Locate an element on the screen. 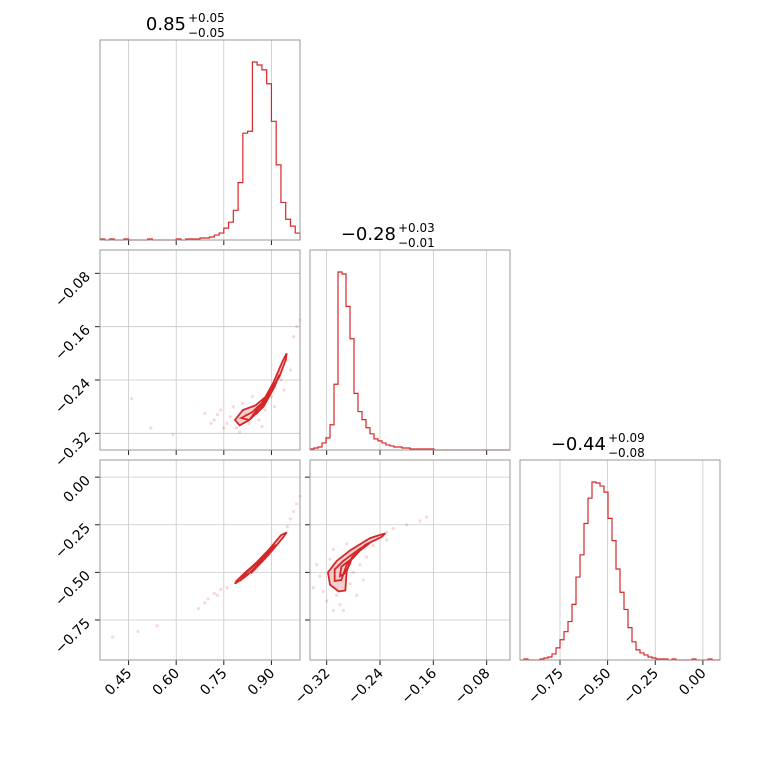  title-value-0: 0.85 is located at coordinates (166, 24).